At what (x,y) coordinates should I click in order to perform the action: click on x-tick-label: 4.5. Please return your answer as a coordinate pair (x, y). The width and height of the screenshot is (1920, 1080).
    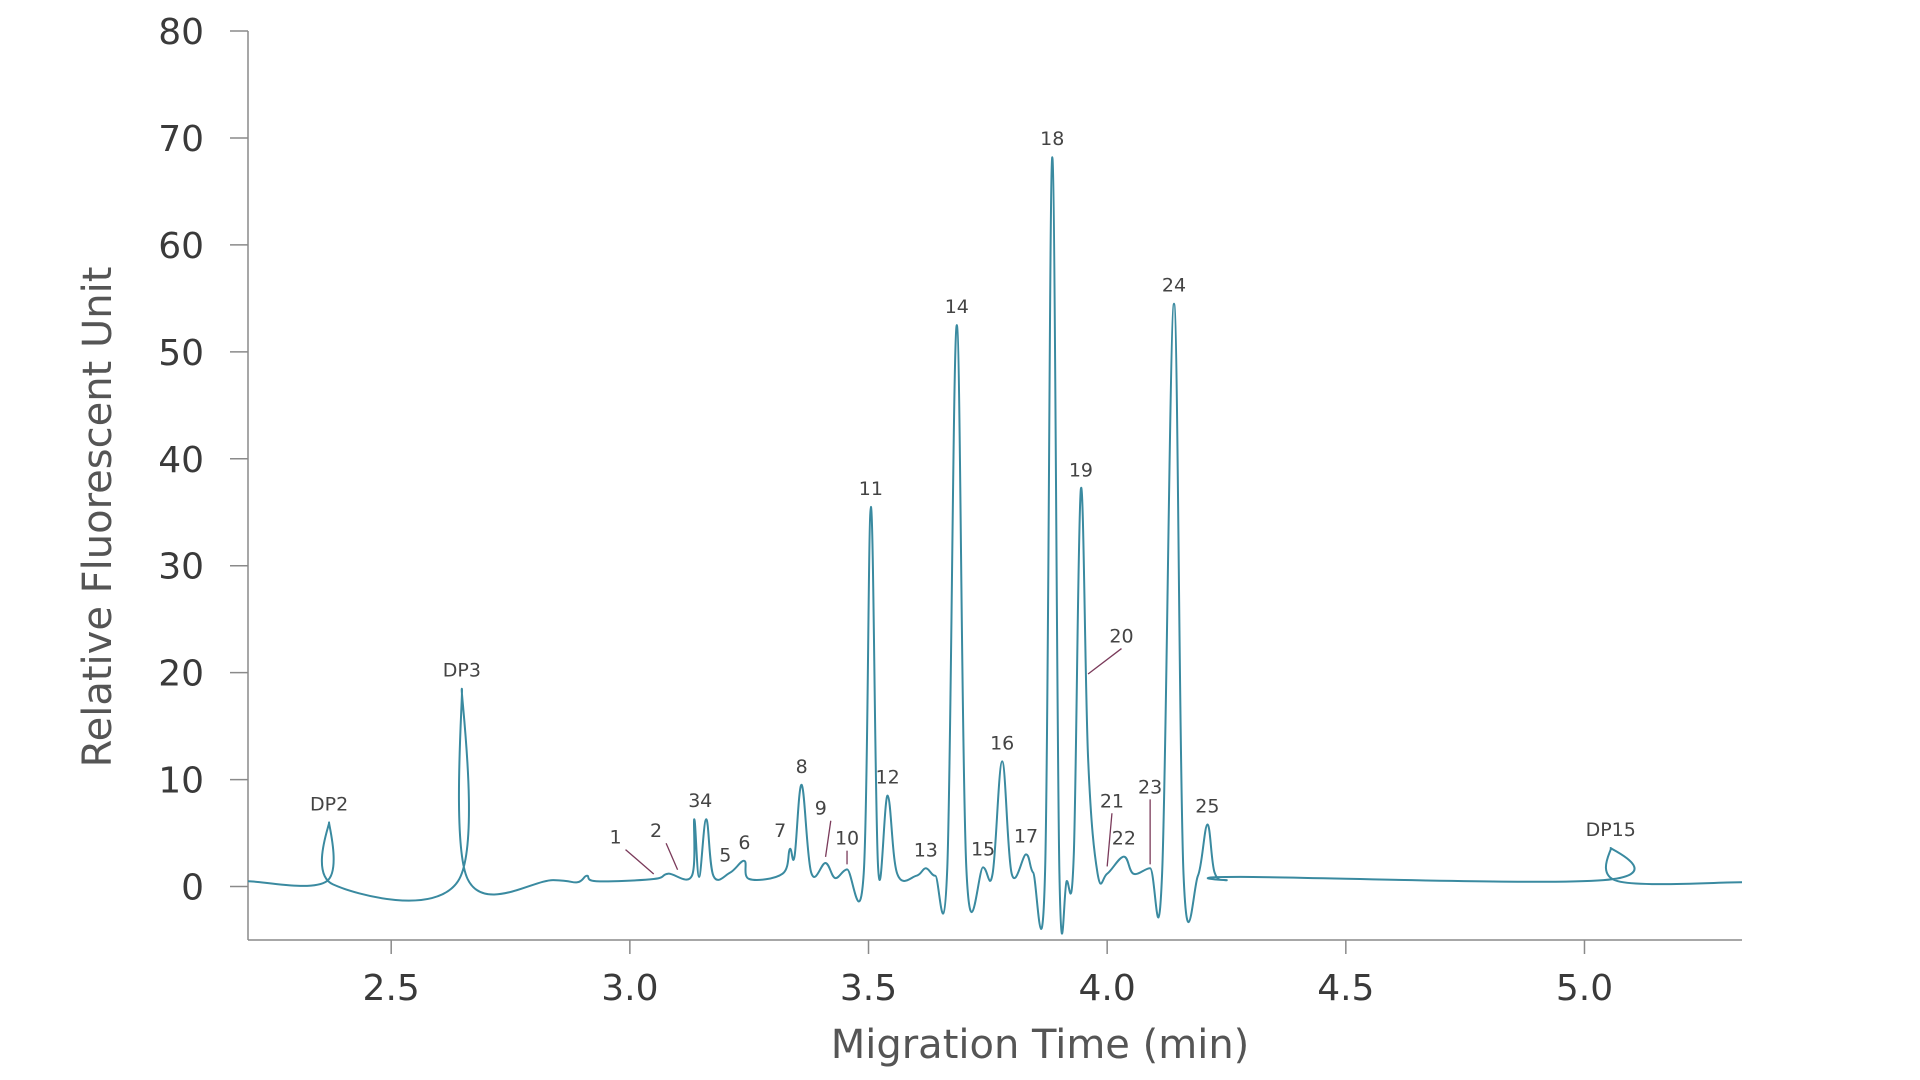
    Looking at the image, I should click on (1345, 988).